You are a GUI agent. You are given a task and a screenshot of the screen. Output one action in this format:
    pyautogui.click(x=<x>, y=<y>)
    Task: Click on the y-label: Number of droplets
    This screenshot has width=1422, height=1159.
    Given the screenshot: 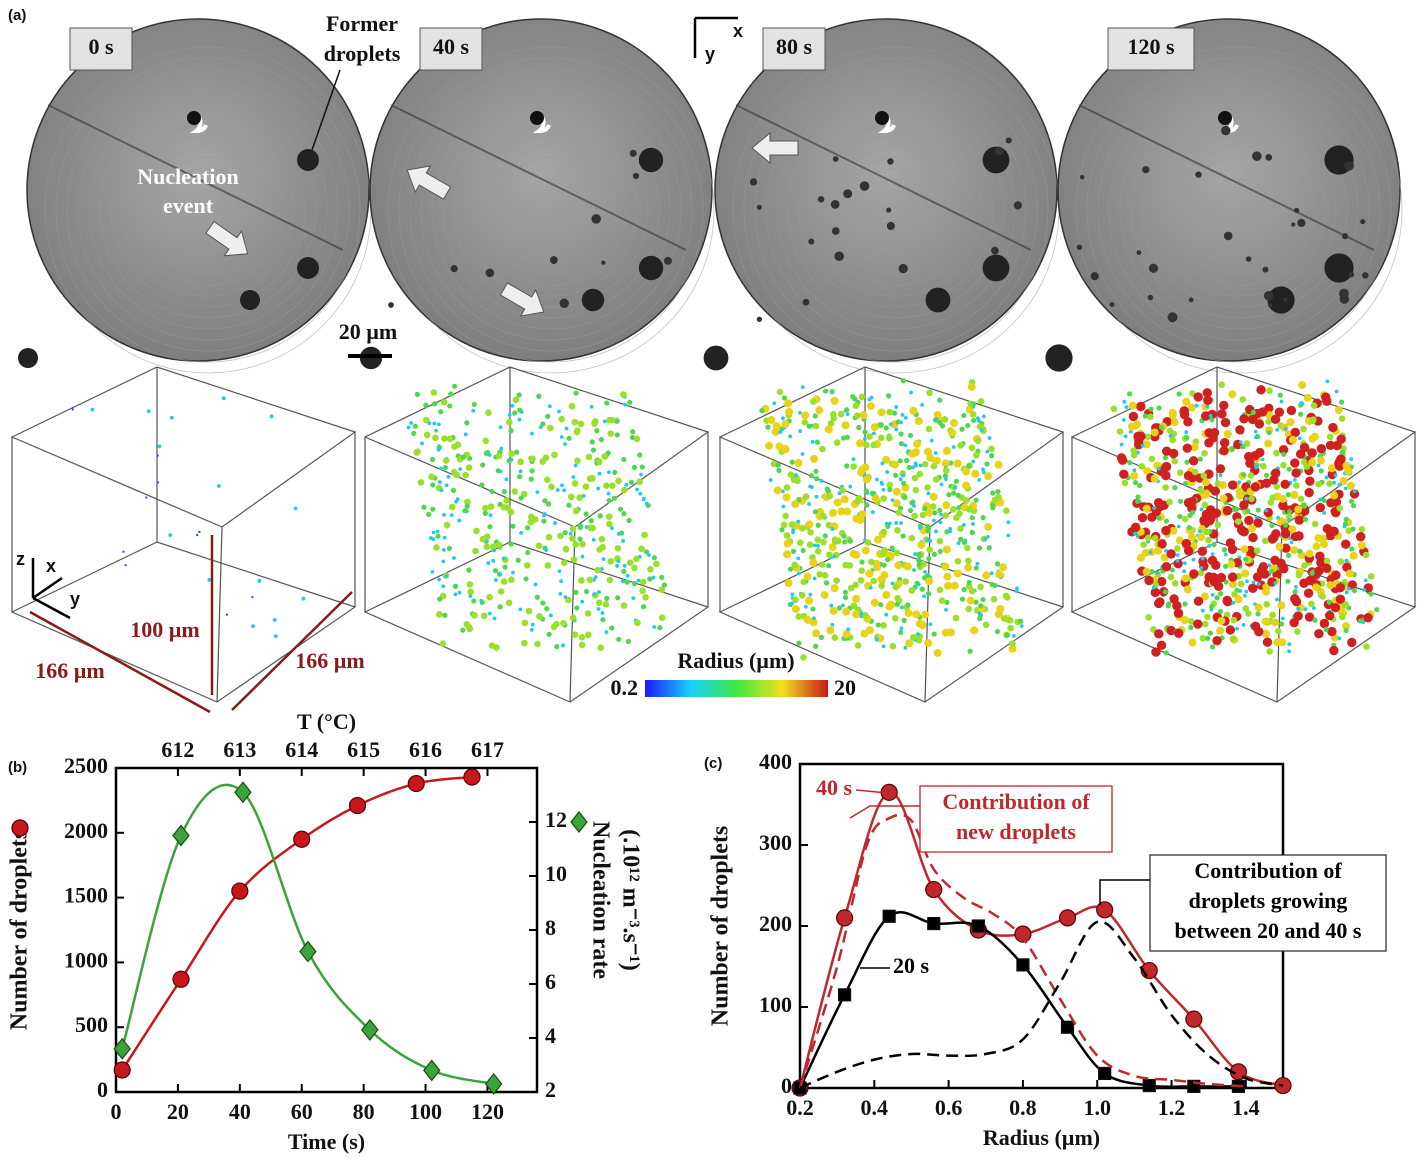 What is the action you would take?
    pyautogui.click(x=721, y=926)
    